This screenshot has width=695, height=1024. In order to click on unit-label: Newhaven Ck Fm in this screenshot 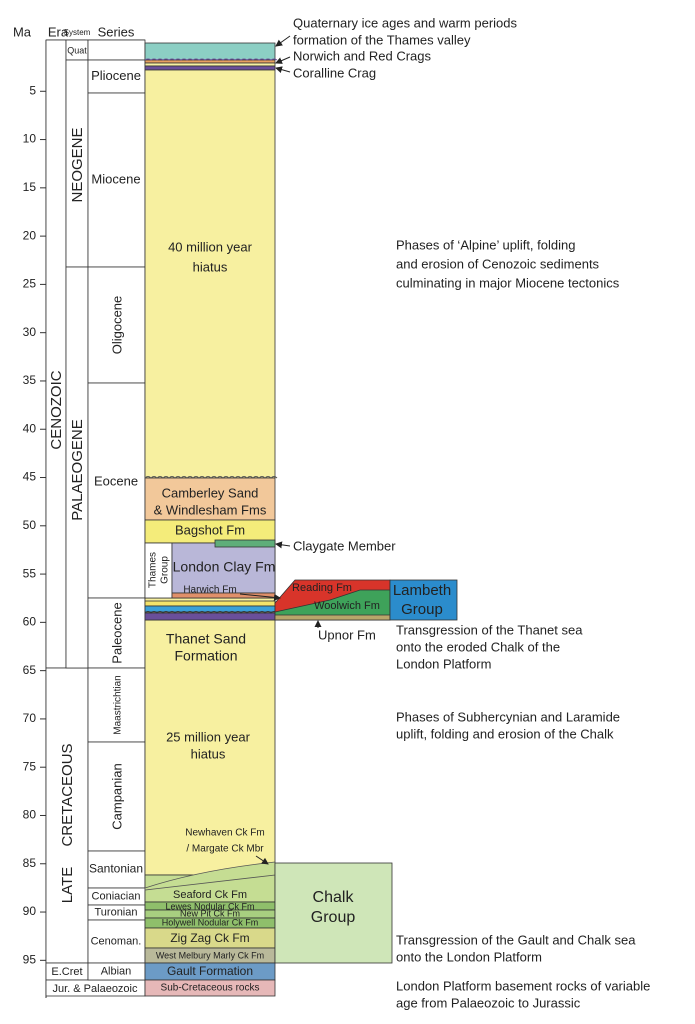, I will do `click(224, 833)`.